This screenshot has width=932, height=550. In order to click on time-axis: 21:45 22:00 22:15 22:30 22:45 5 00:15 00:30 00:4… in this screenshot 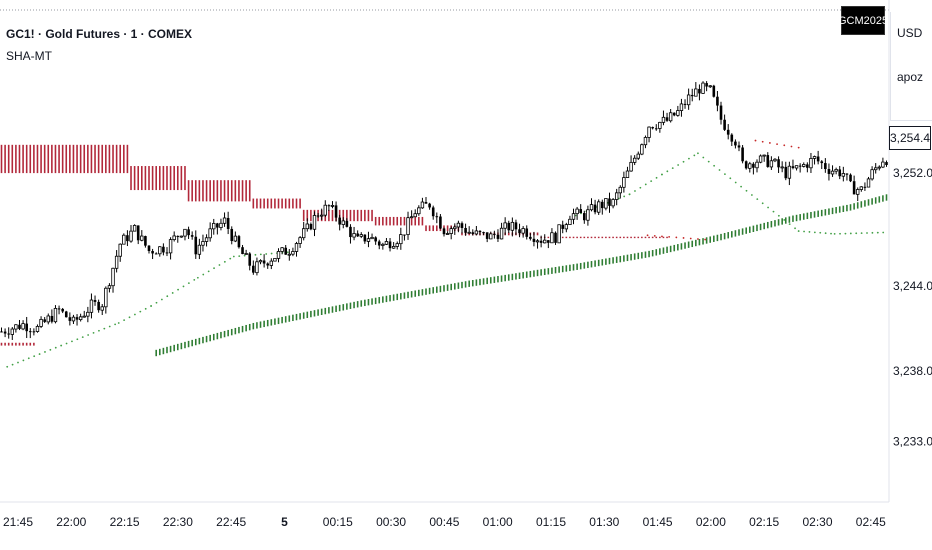, I will do `click(444, 522)`.